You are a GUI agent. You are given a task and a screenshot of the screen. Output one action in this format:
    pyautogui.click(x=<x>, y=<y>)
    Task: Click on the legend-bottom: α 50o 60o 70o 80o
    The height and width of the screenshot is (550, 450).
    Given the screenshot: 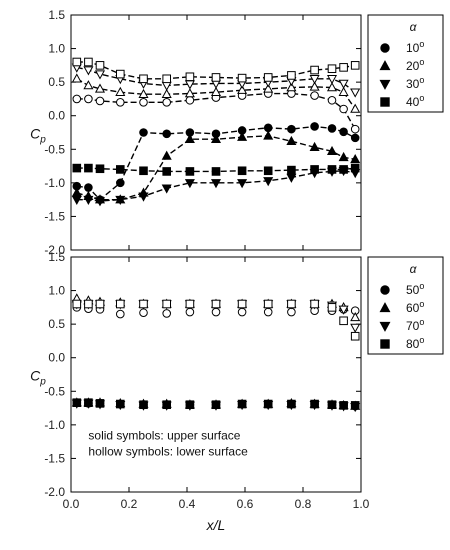 What is the action you would take?
    pyautogui.click(x=405, y=305)
    